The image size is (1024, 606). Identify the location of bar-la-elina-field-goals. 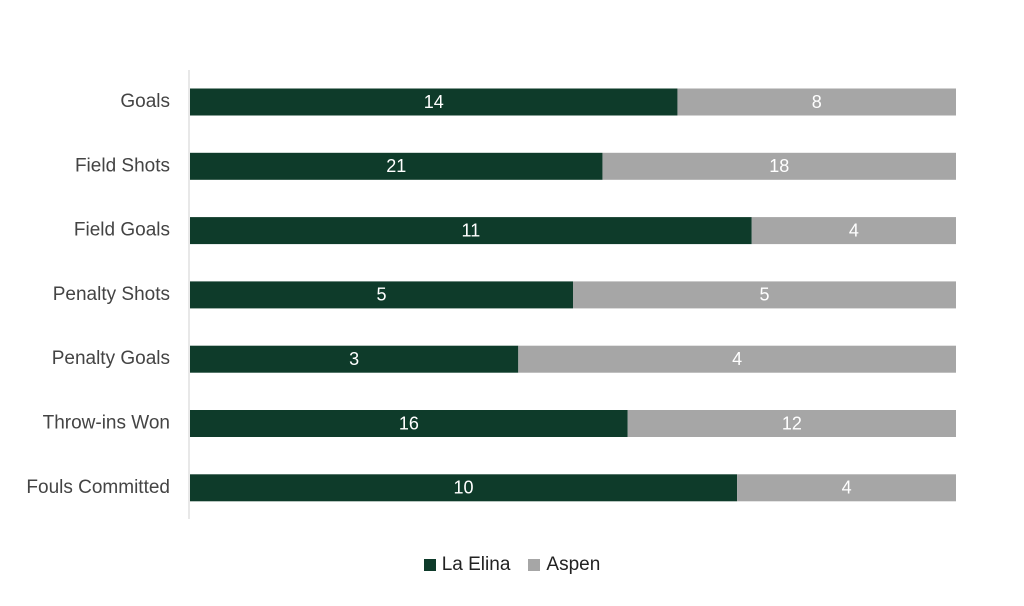
(471, 231).